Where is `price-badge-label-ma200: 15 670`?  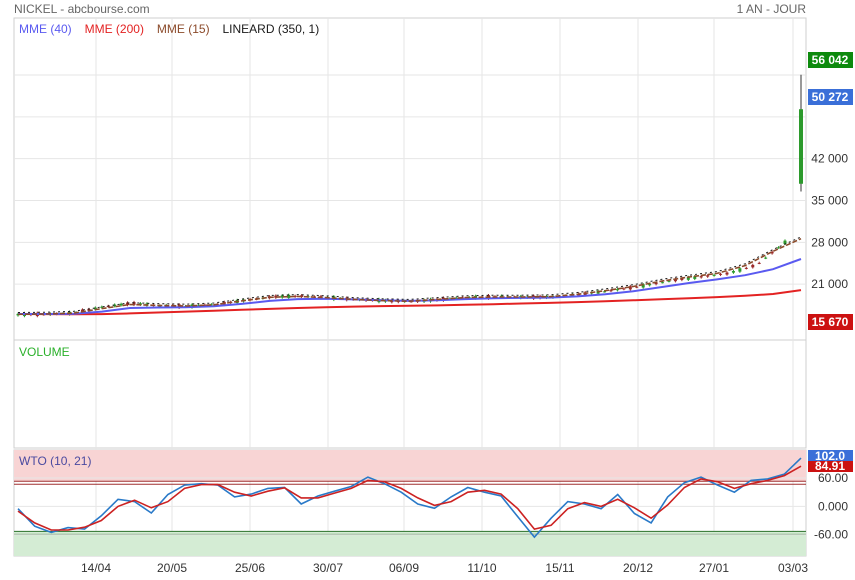 price-badge-label-ma200: 15 670 is located at coordinates (830, 322).